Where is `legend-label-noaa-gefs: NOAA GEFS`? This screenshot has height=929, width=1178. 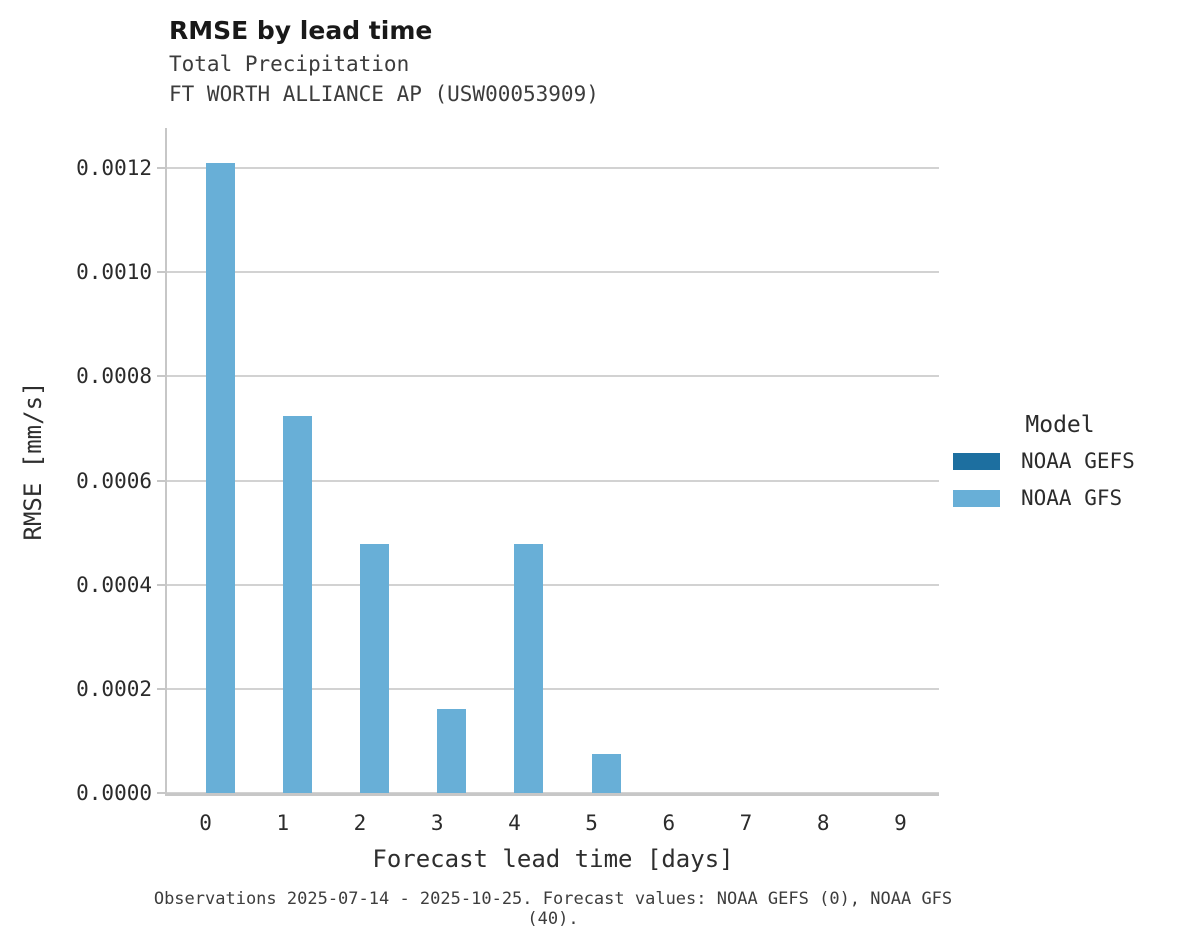
legend-label-noaa-gefs: NOAA GEFS is located at coordinates (1078, 461).